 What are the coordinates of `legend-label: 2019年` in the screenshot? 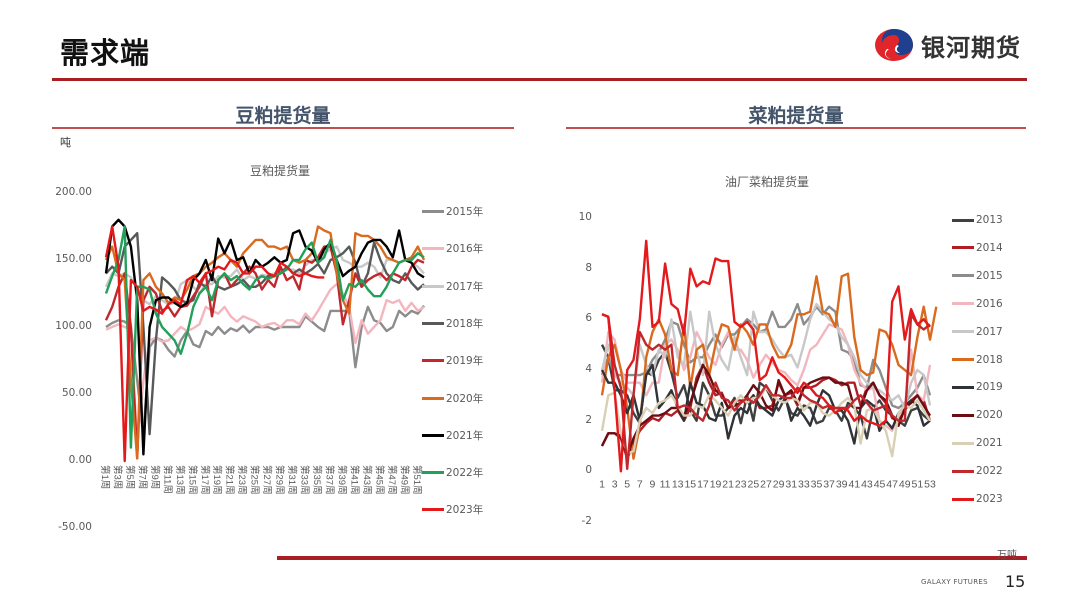 It's located at (465, 361).